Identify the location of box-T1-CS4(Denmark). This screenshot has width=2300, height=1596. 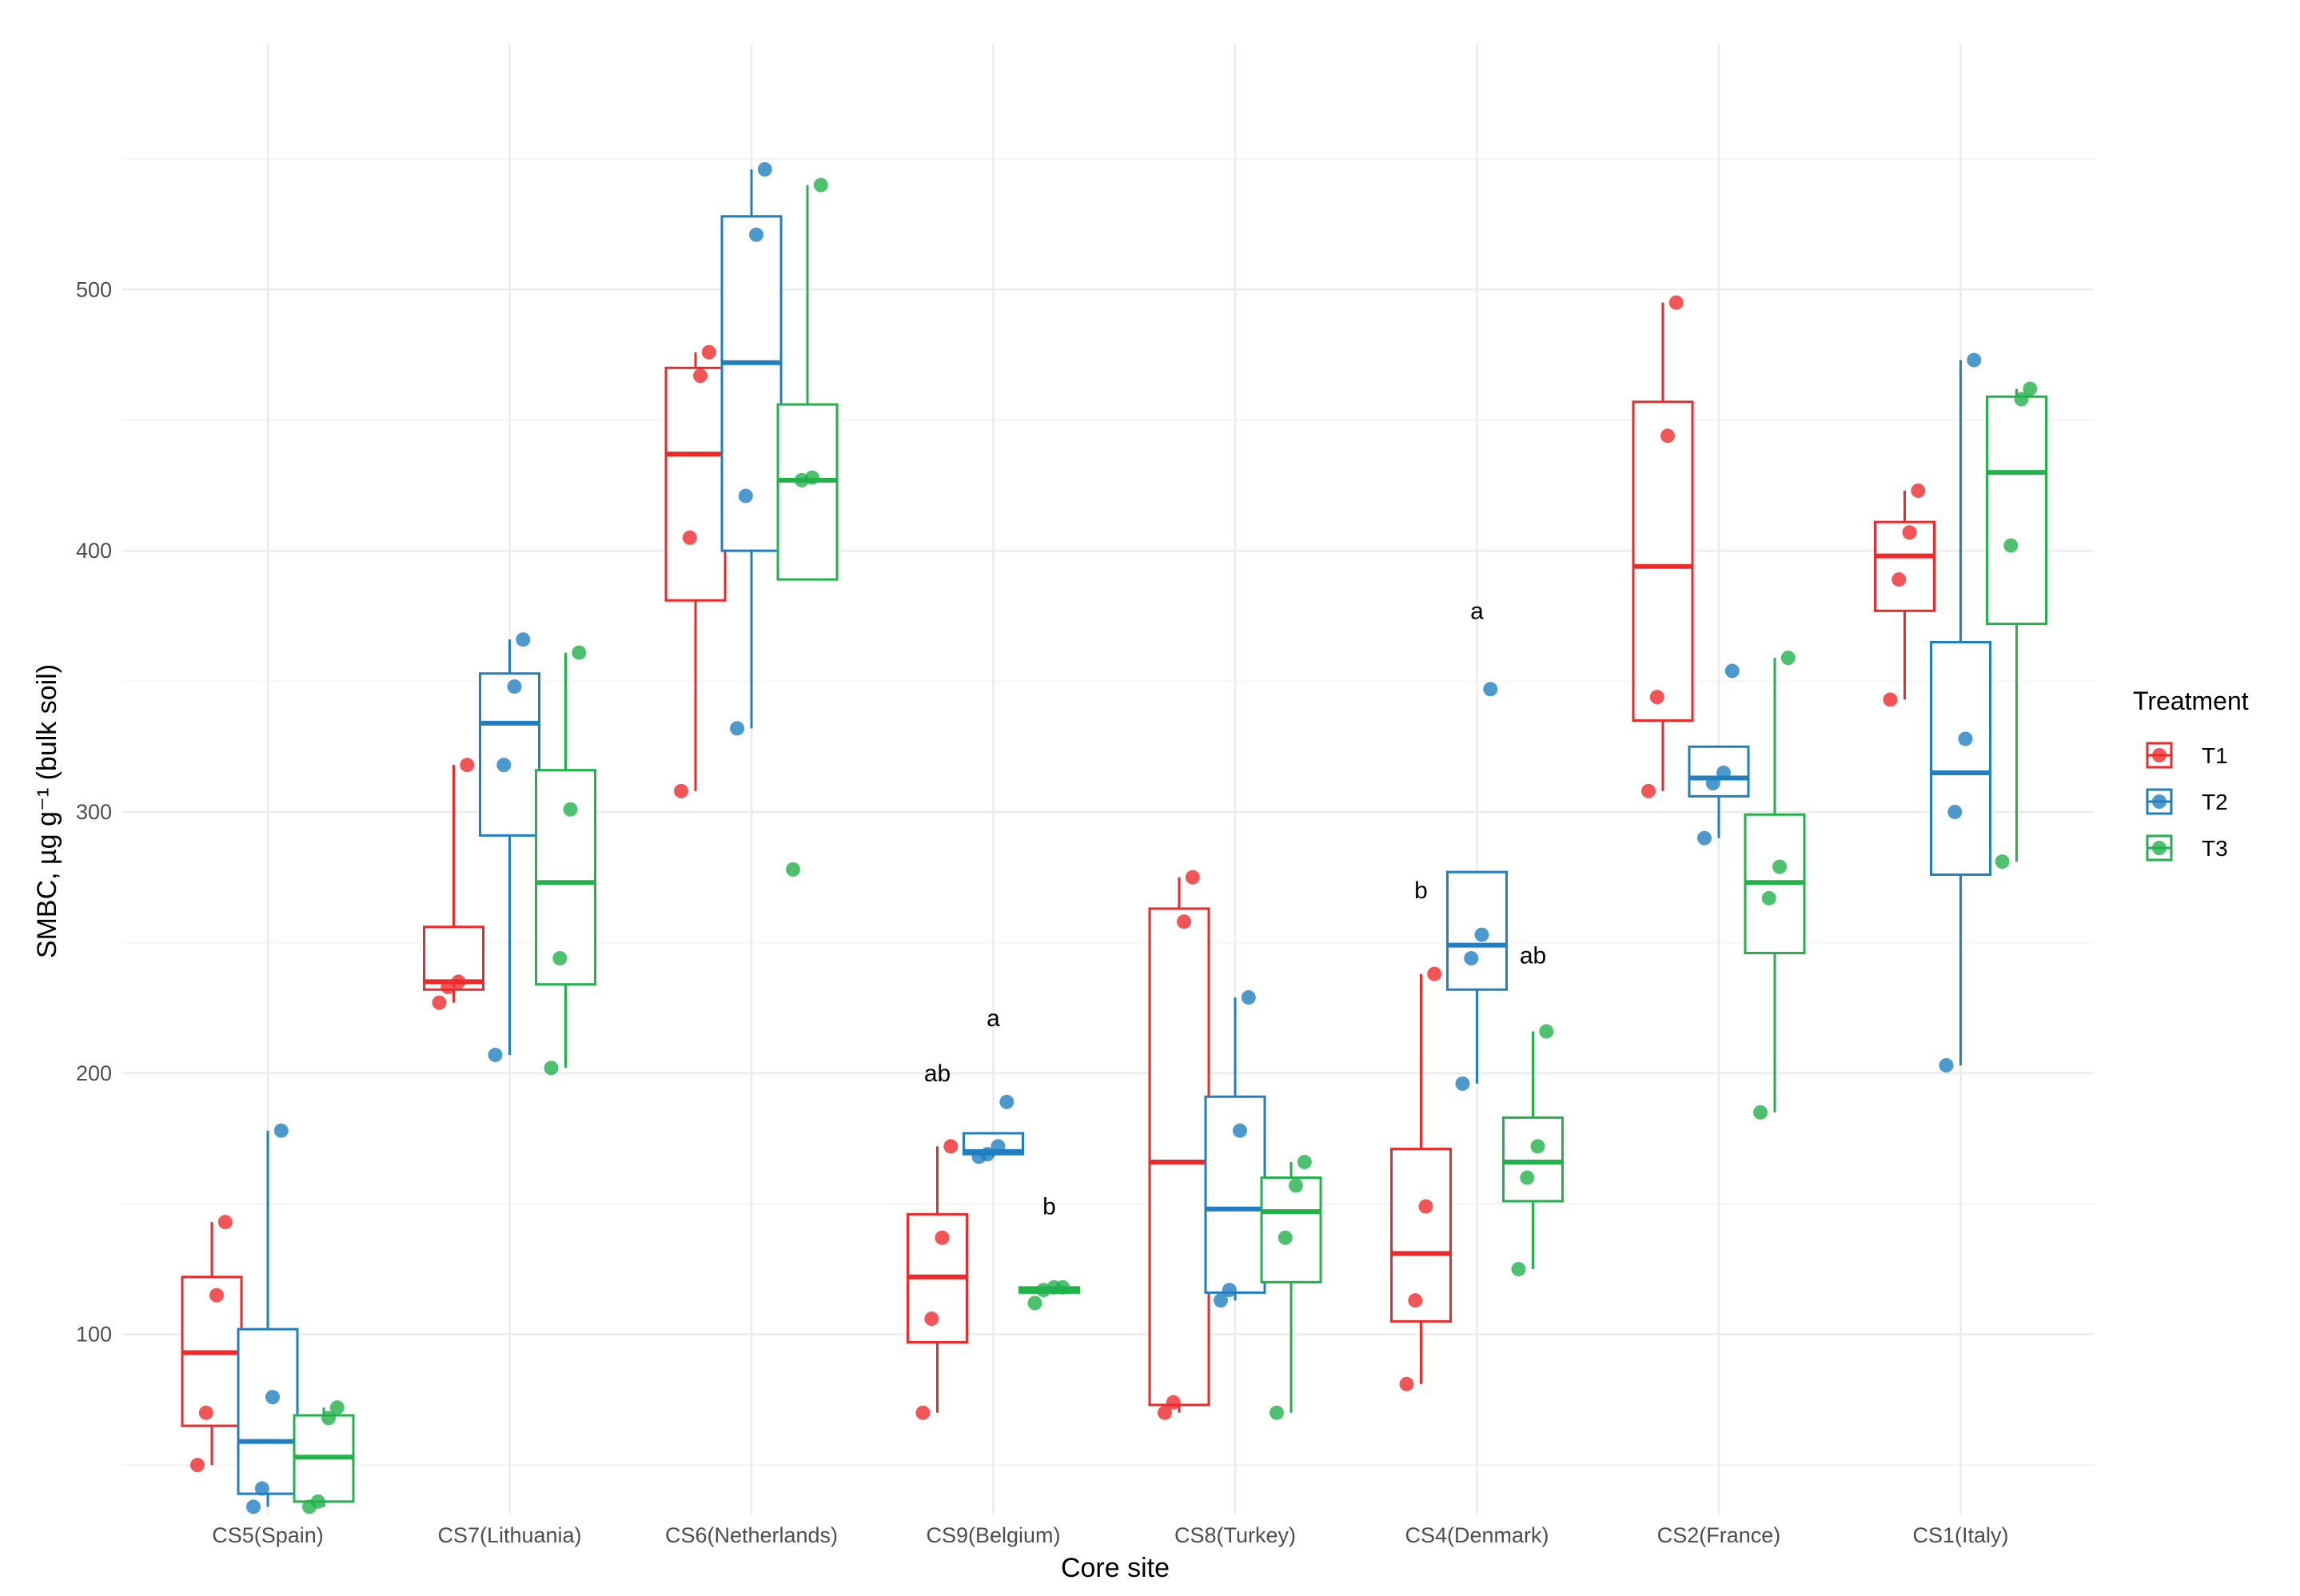
(1421, 1178).